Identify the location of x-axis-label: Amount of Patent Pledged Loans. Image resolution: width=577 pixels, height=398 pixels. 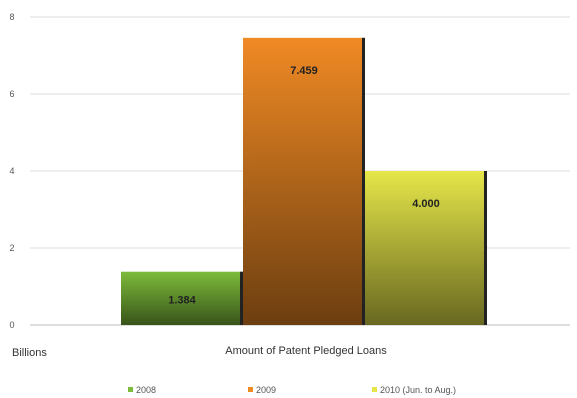
(306, 351).